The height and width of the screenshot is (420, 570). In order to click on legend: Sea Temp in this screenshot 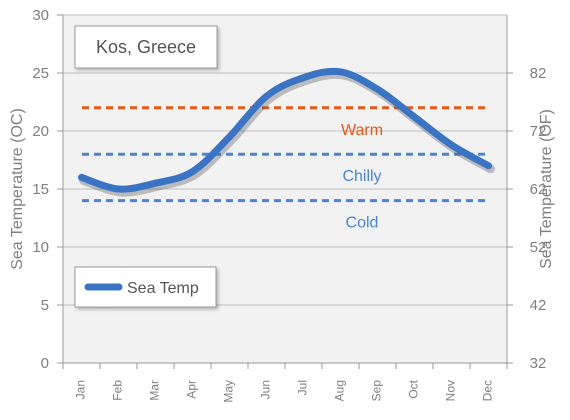, I will do `click(145, 287)`.